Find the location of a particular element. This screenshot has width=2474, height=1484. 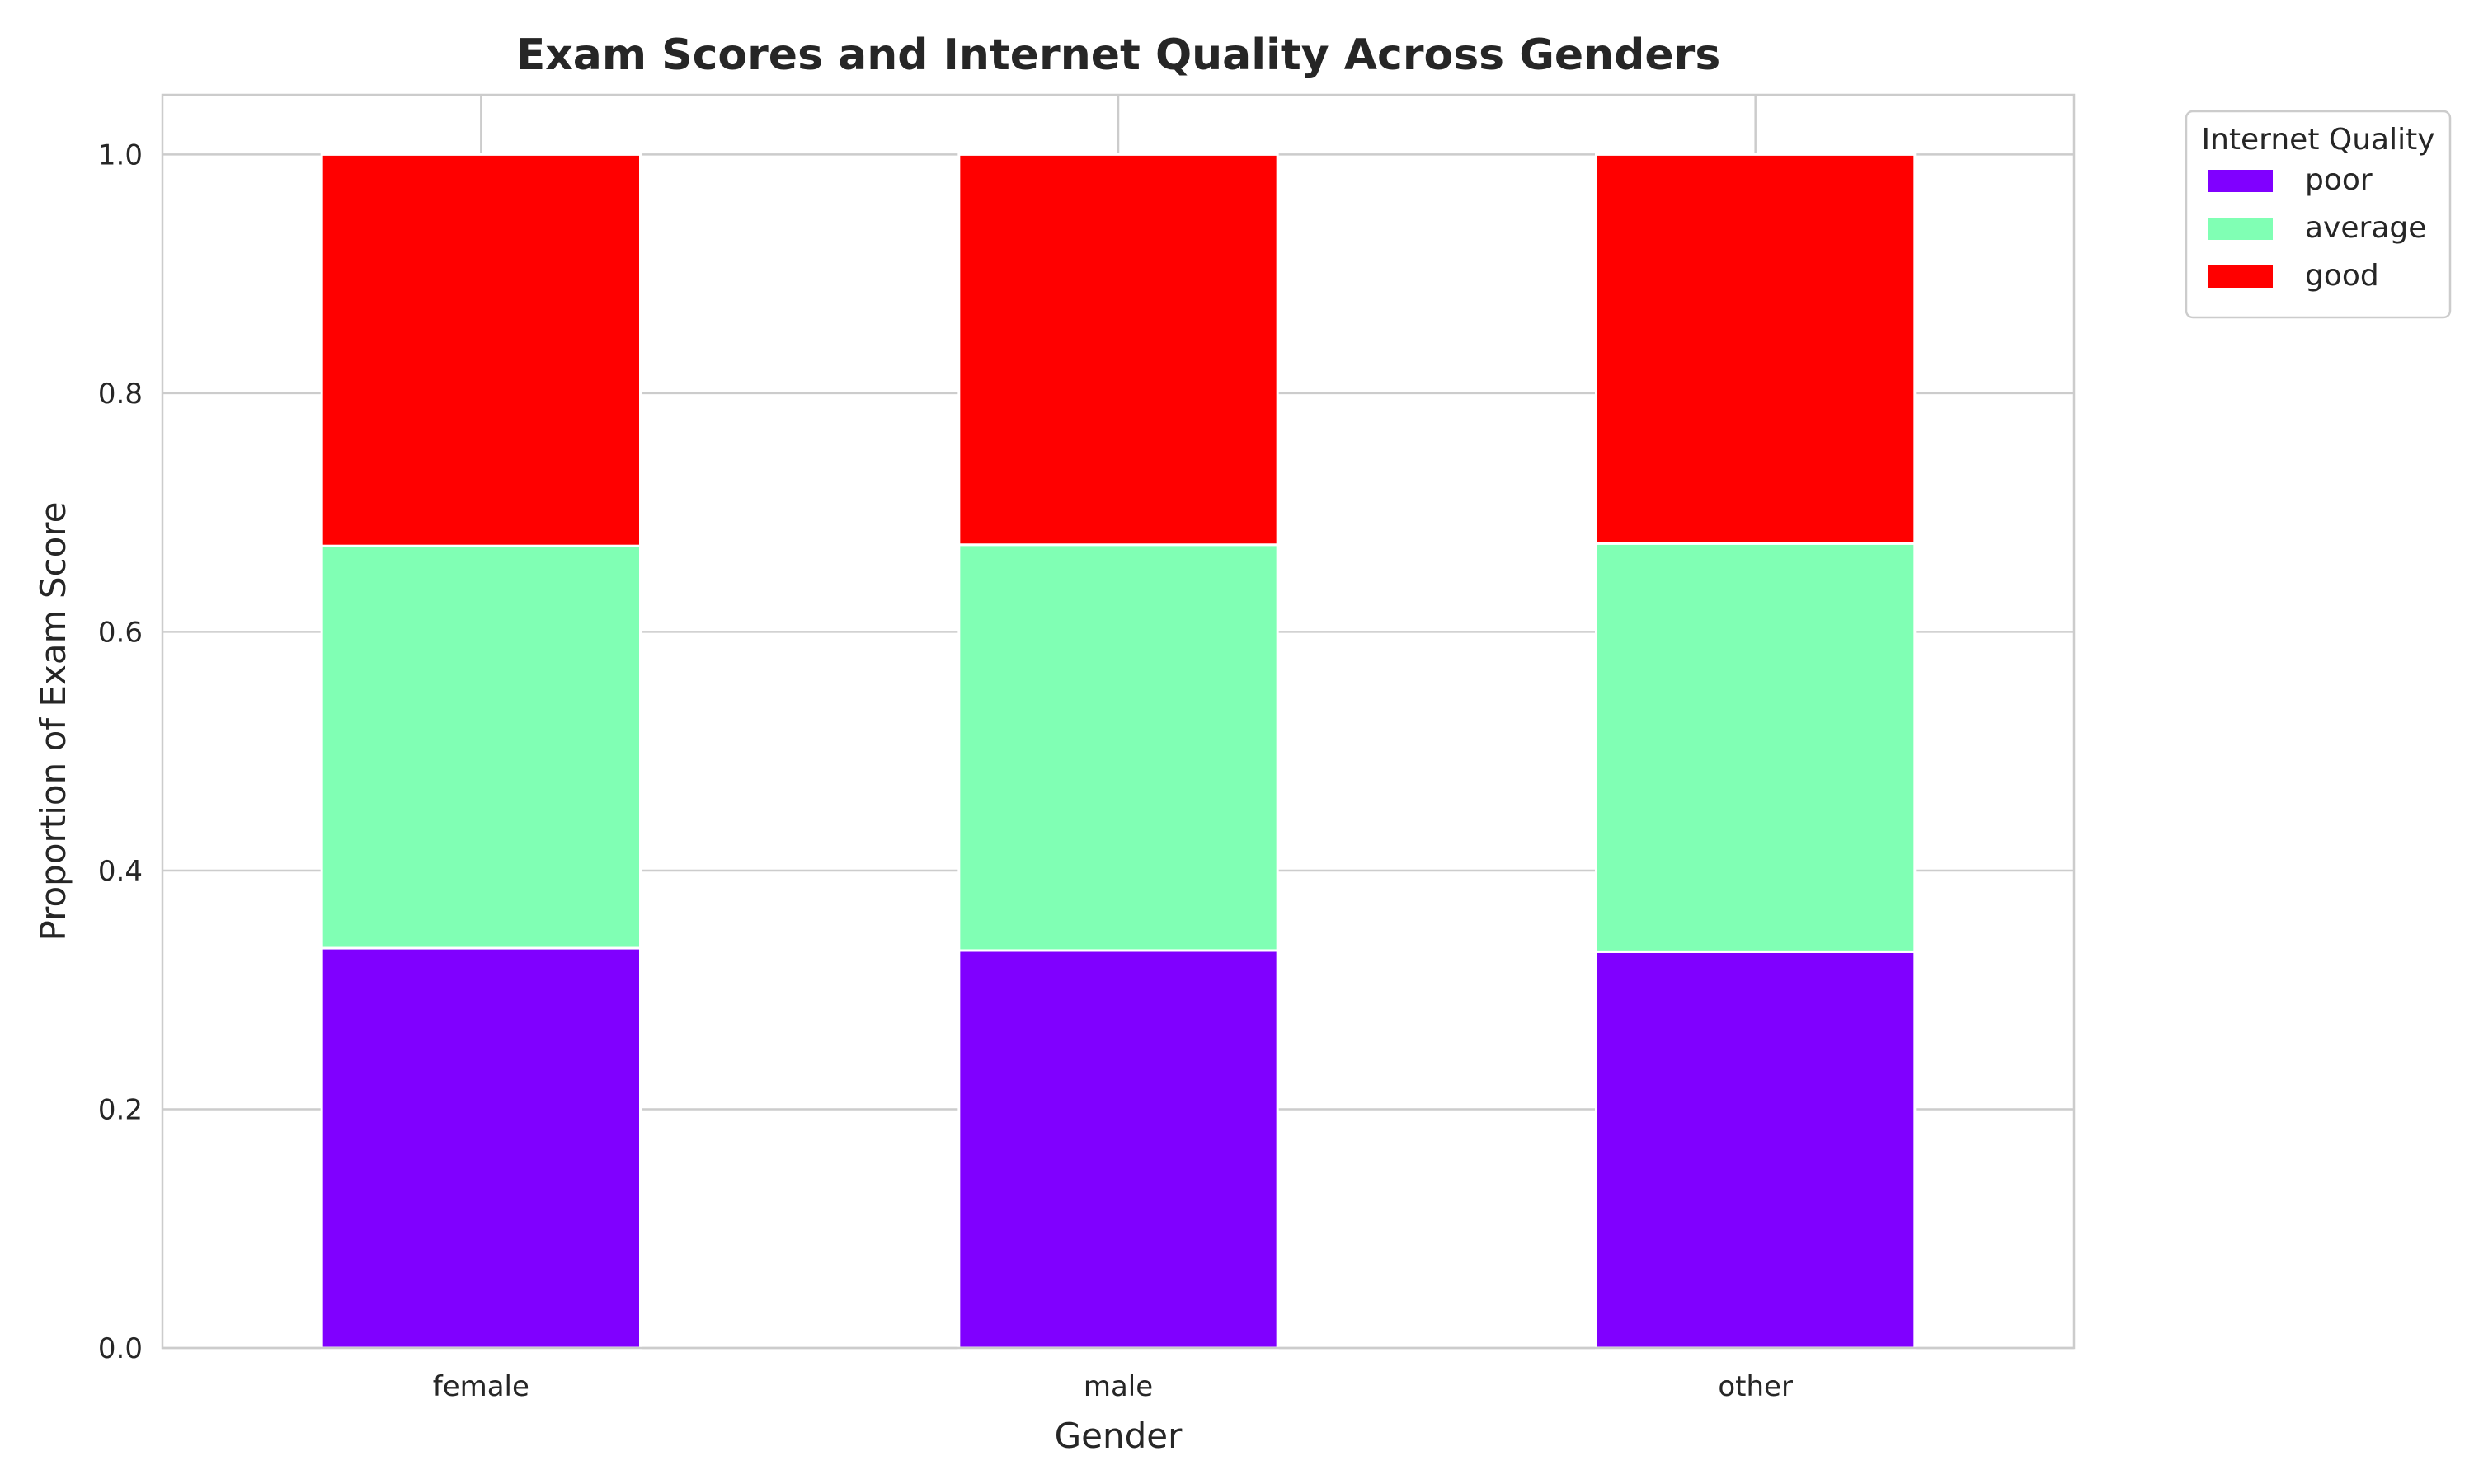

y-tick-label: 1.0 is located at coordinates (120, 155).